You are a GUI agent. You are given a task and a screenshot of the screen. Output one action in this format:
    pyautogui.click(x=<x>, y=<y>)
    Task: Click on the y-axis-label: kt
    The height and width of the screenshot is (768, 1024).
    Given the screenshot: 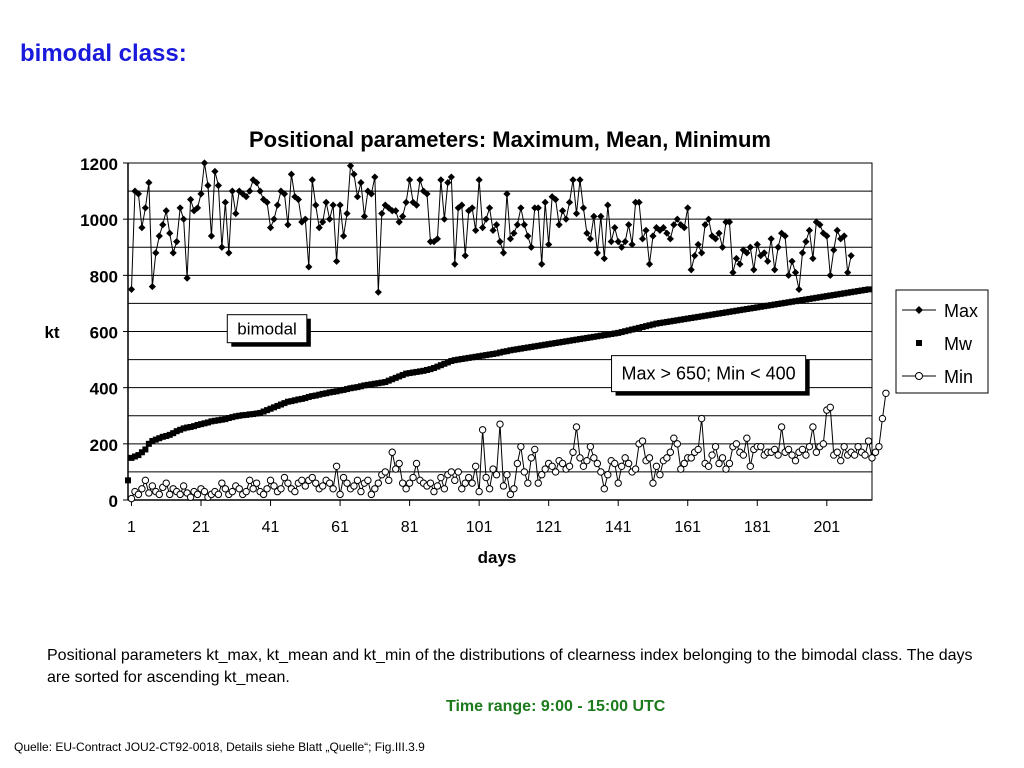 What is the action you would take?
    pyautogui.click(x=51, y=332)
    